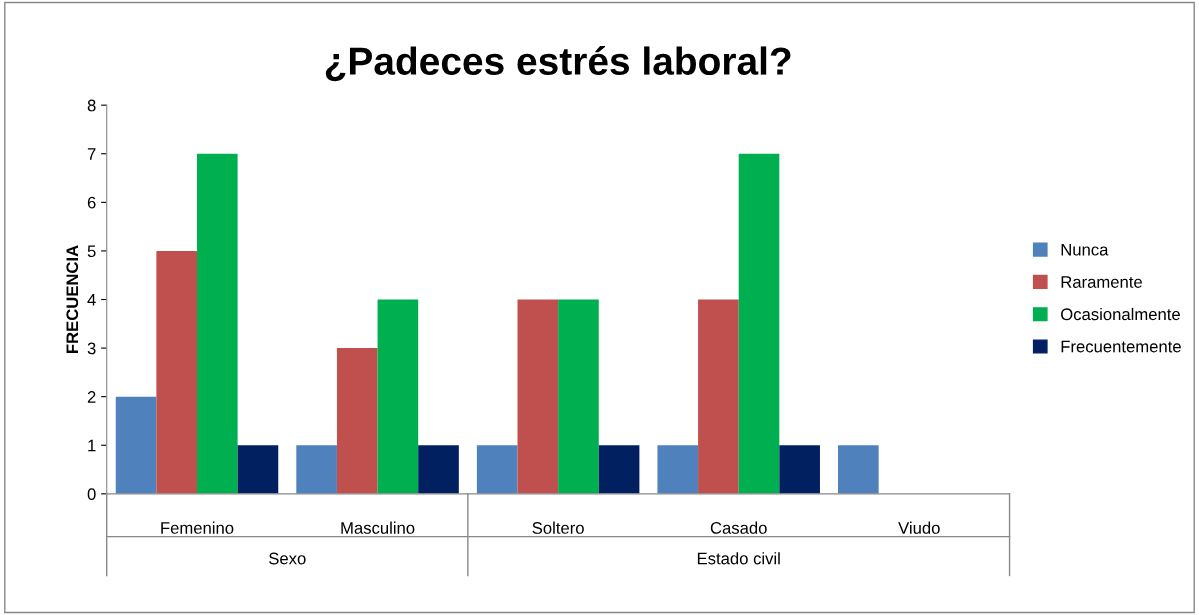 This screenshot has width=1199, height=615. Describe the element at coordinates (738, 558) in the screenshot. I see `text: Estado civil` at that location.